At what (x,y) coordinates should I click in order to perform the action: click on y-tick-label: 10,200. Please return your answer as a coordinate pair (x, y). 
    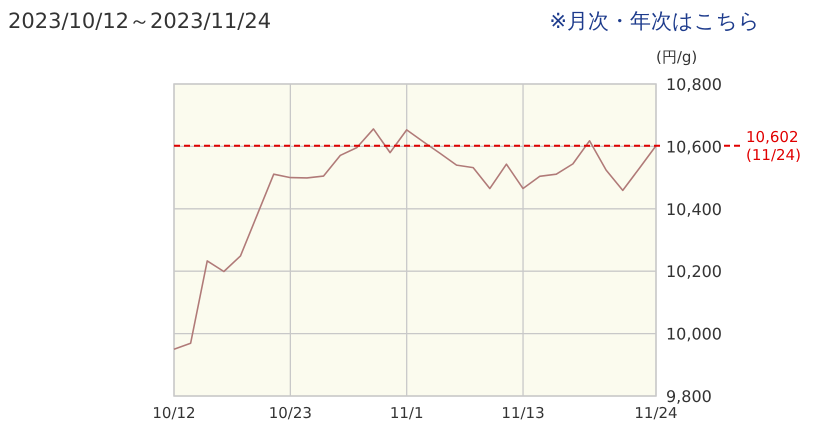
    Looking at the image, I should click on (694, 272).